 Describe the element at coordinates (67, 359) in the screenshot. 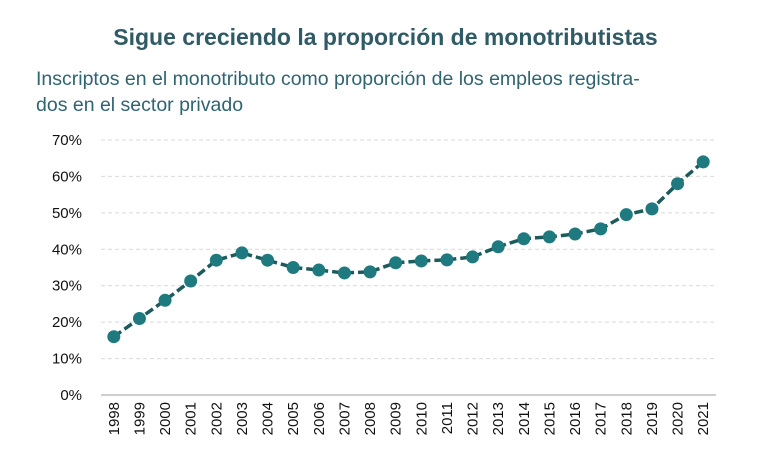

I see `y-tick-label: 10%` at that location.